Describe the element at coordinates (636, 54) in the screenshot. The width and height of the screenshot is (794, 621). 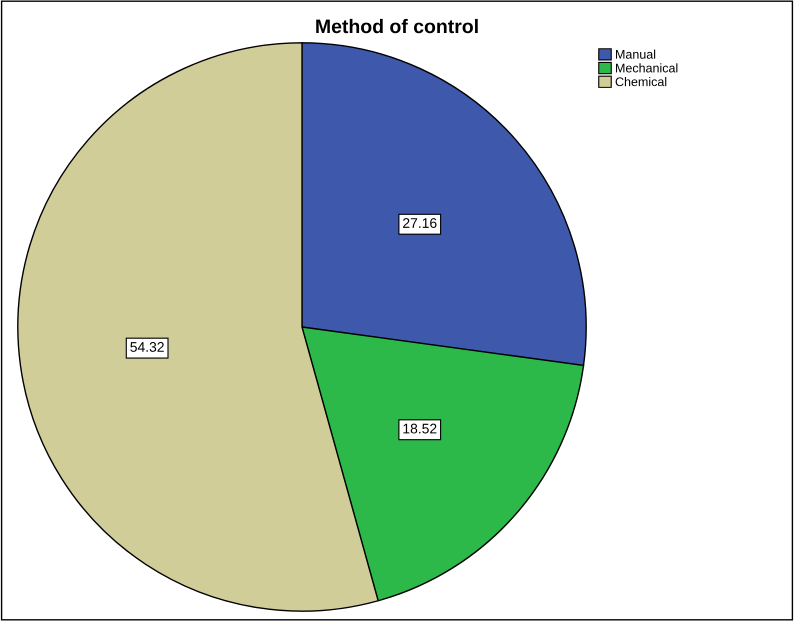
I see `legend-label: Manual` at that location.